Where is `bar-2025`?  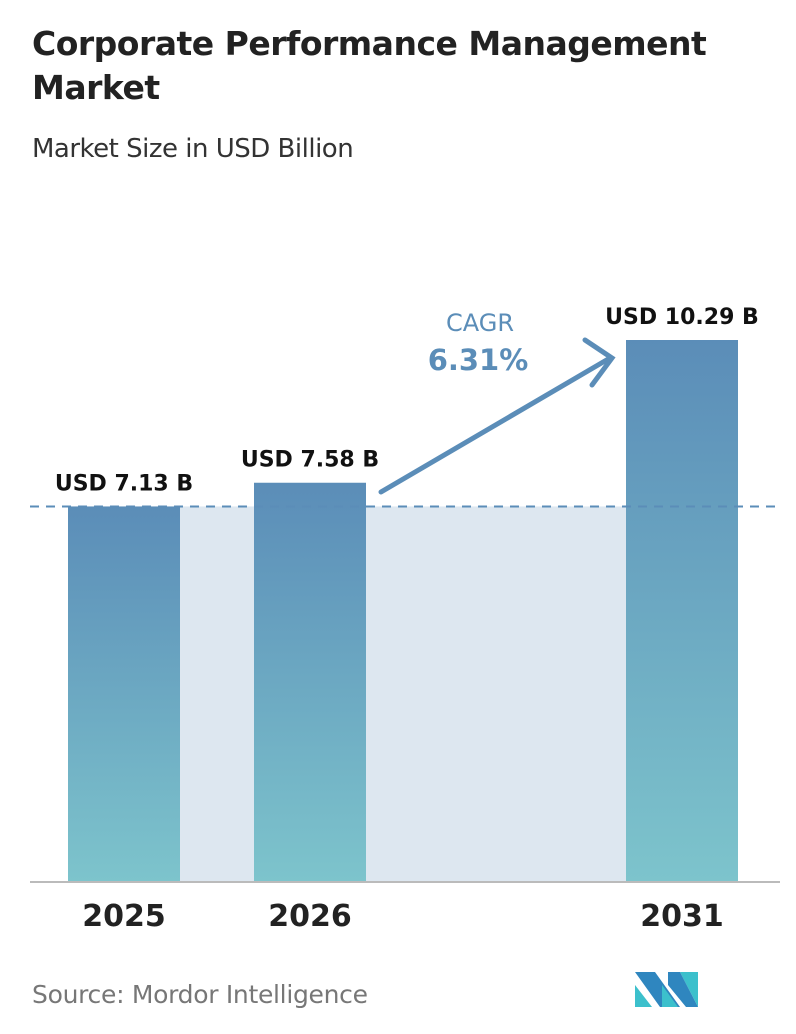 bar-2025 is located at coordinates (124, 694).